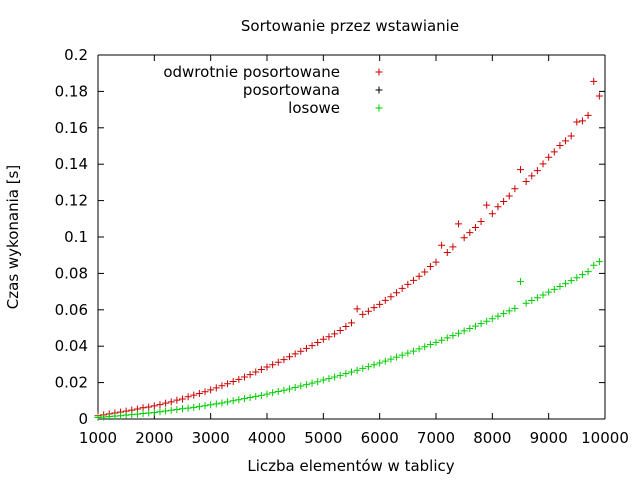 Image resolution: width=640 pixels, height=480 pixels. I want to click on x-tick-label: 5000, so click(323, 438).